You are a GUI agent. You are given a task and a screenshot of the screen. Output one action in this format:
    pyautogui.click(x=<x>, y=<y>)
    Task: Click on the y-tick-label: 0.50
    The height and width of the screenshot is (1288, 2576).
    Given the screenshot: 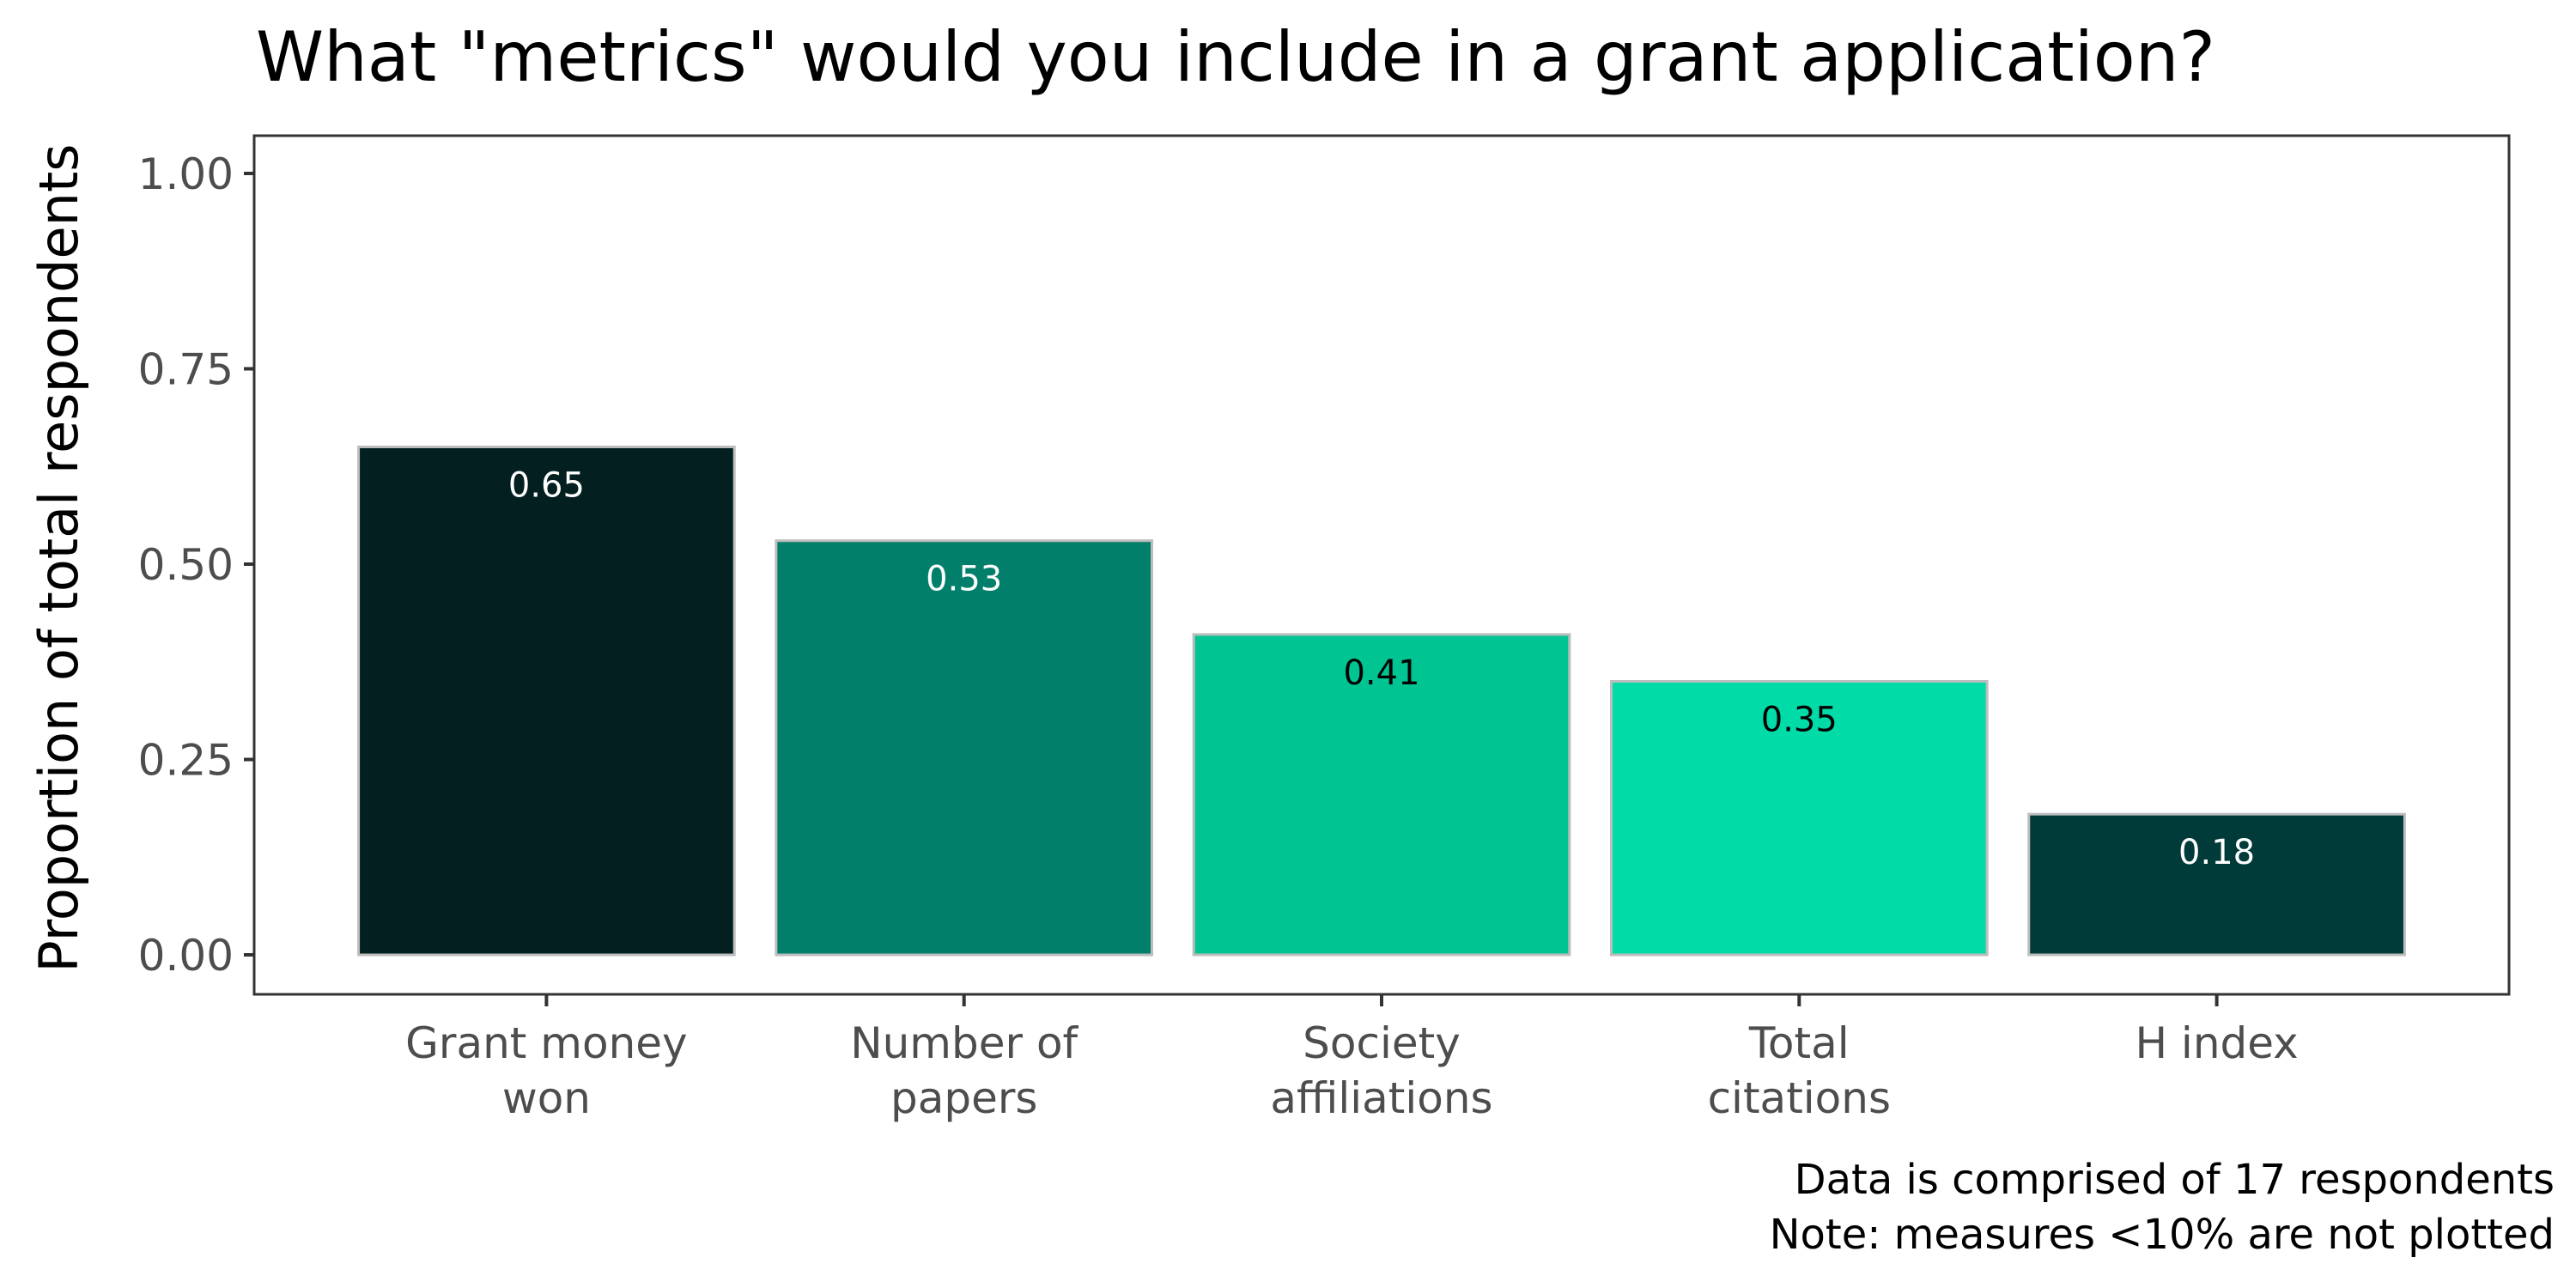 What is the action you would take?
    pyautogui.click(x=186, y=565)
    